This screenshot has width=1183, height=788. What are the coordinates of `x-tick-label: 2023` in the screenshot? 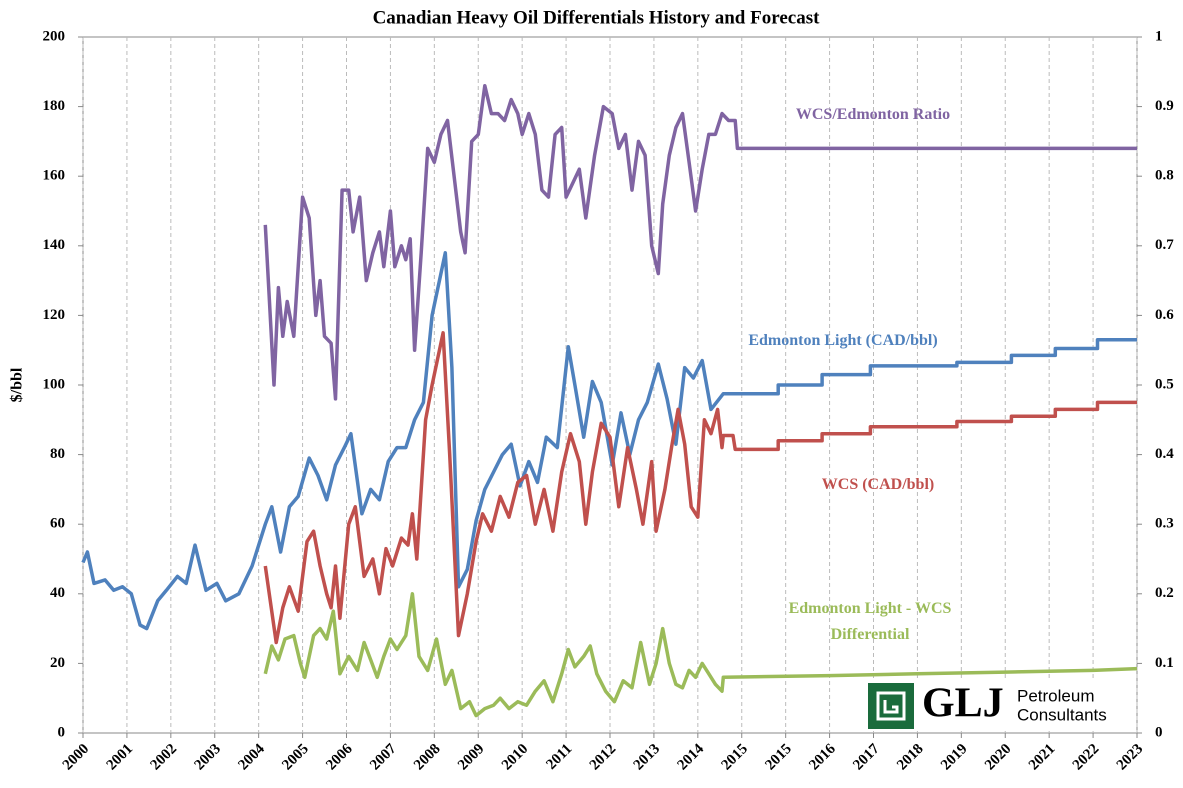 It's located at (1130, 757).